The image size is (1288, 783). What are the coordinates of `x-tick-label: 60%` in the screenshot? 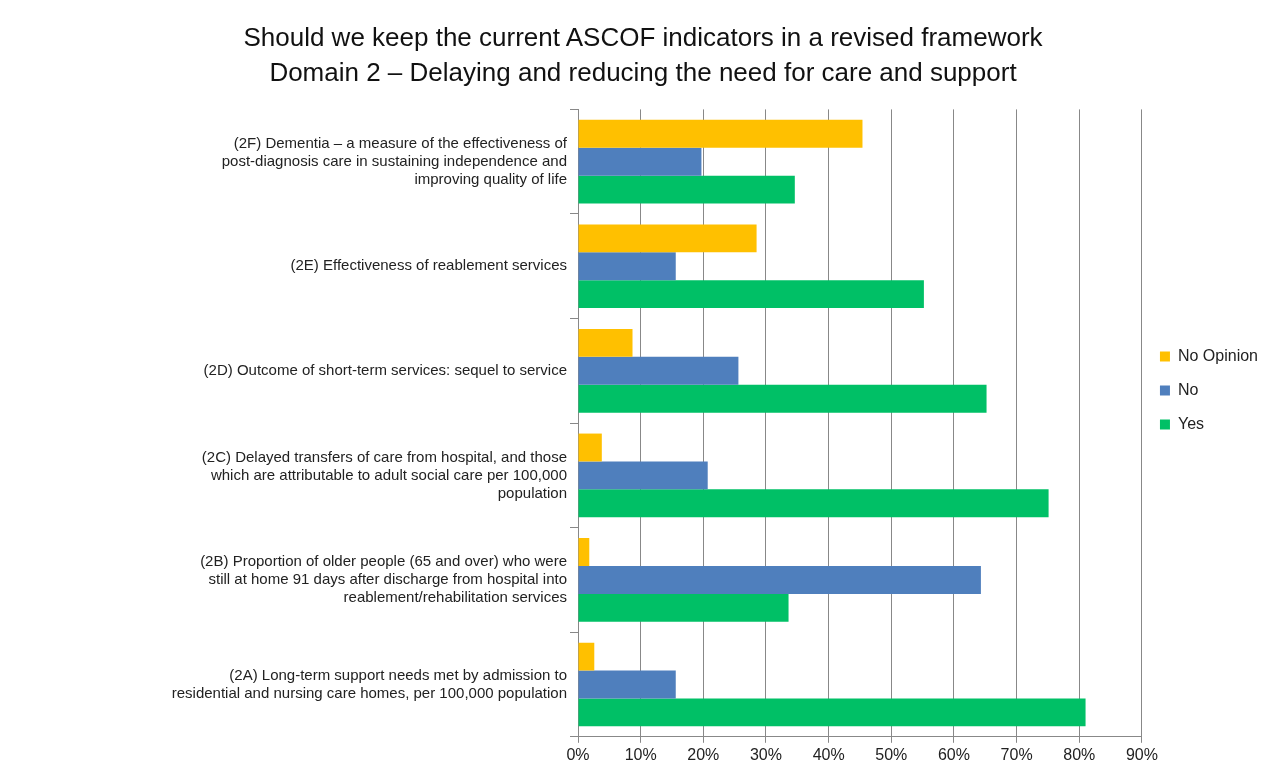 It's located at (953, 754).